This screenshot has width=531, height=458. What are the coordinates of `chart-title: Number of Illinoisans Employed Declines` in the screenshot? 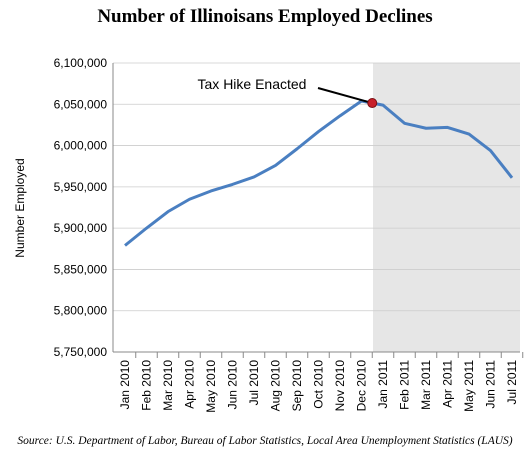 It's located at (264, 16).